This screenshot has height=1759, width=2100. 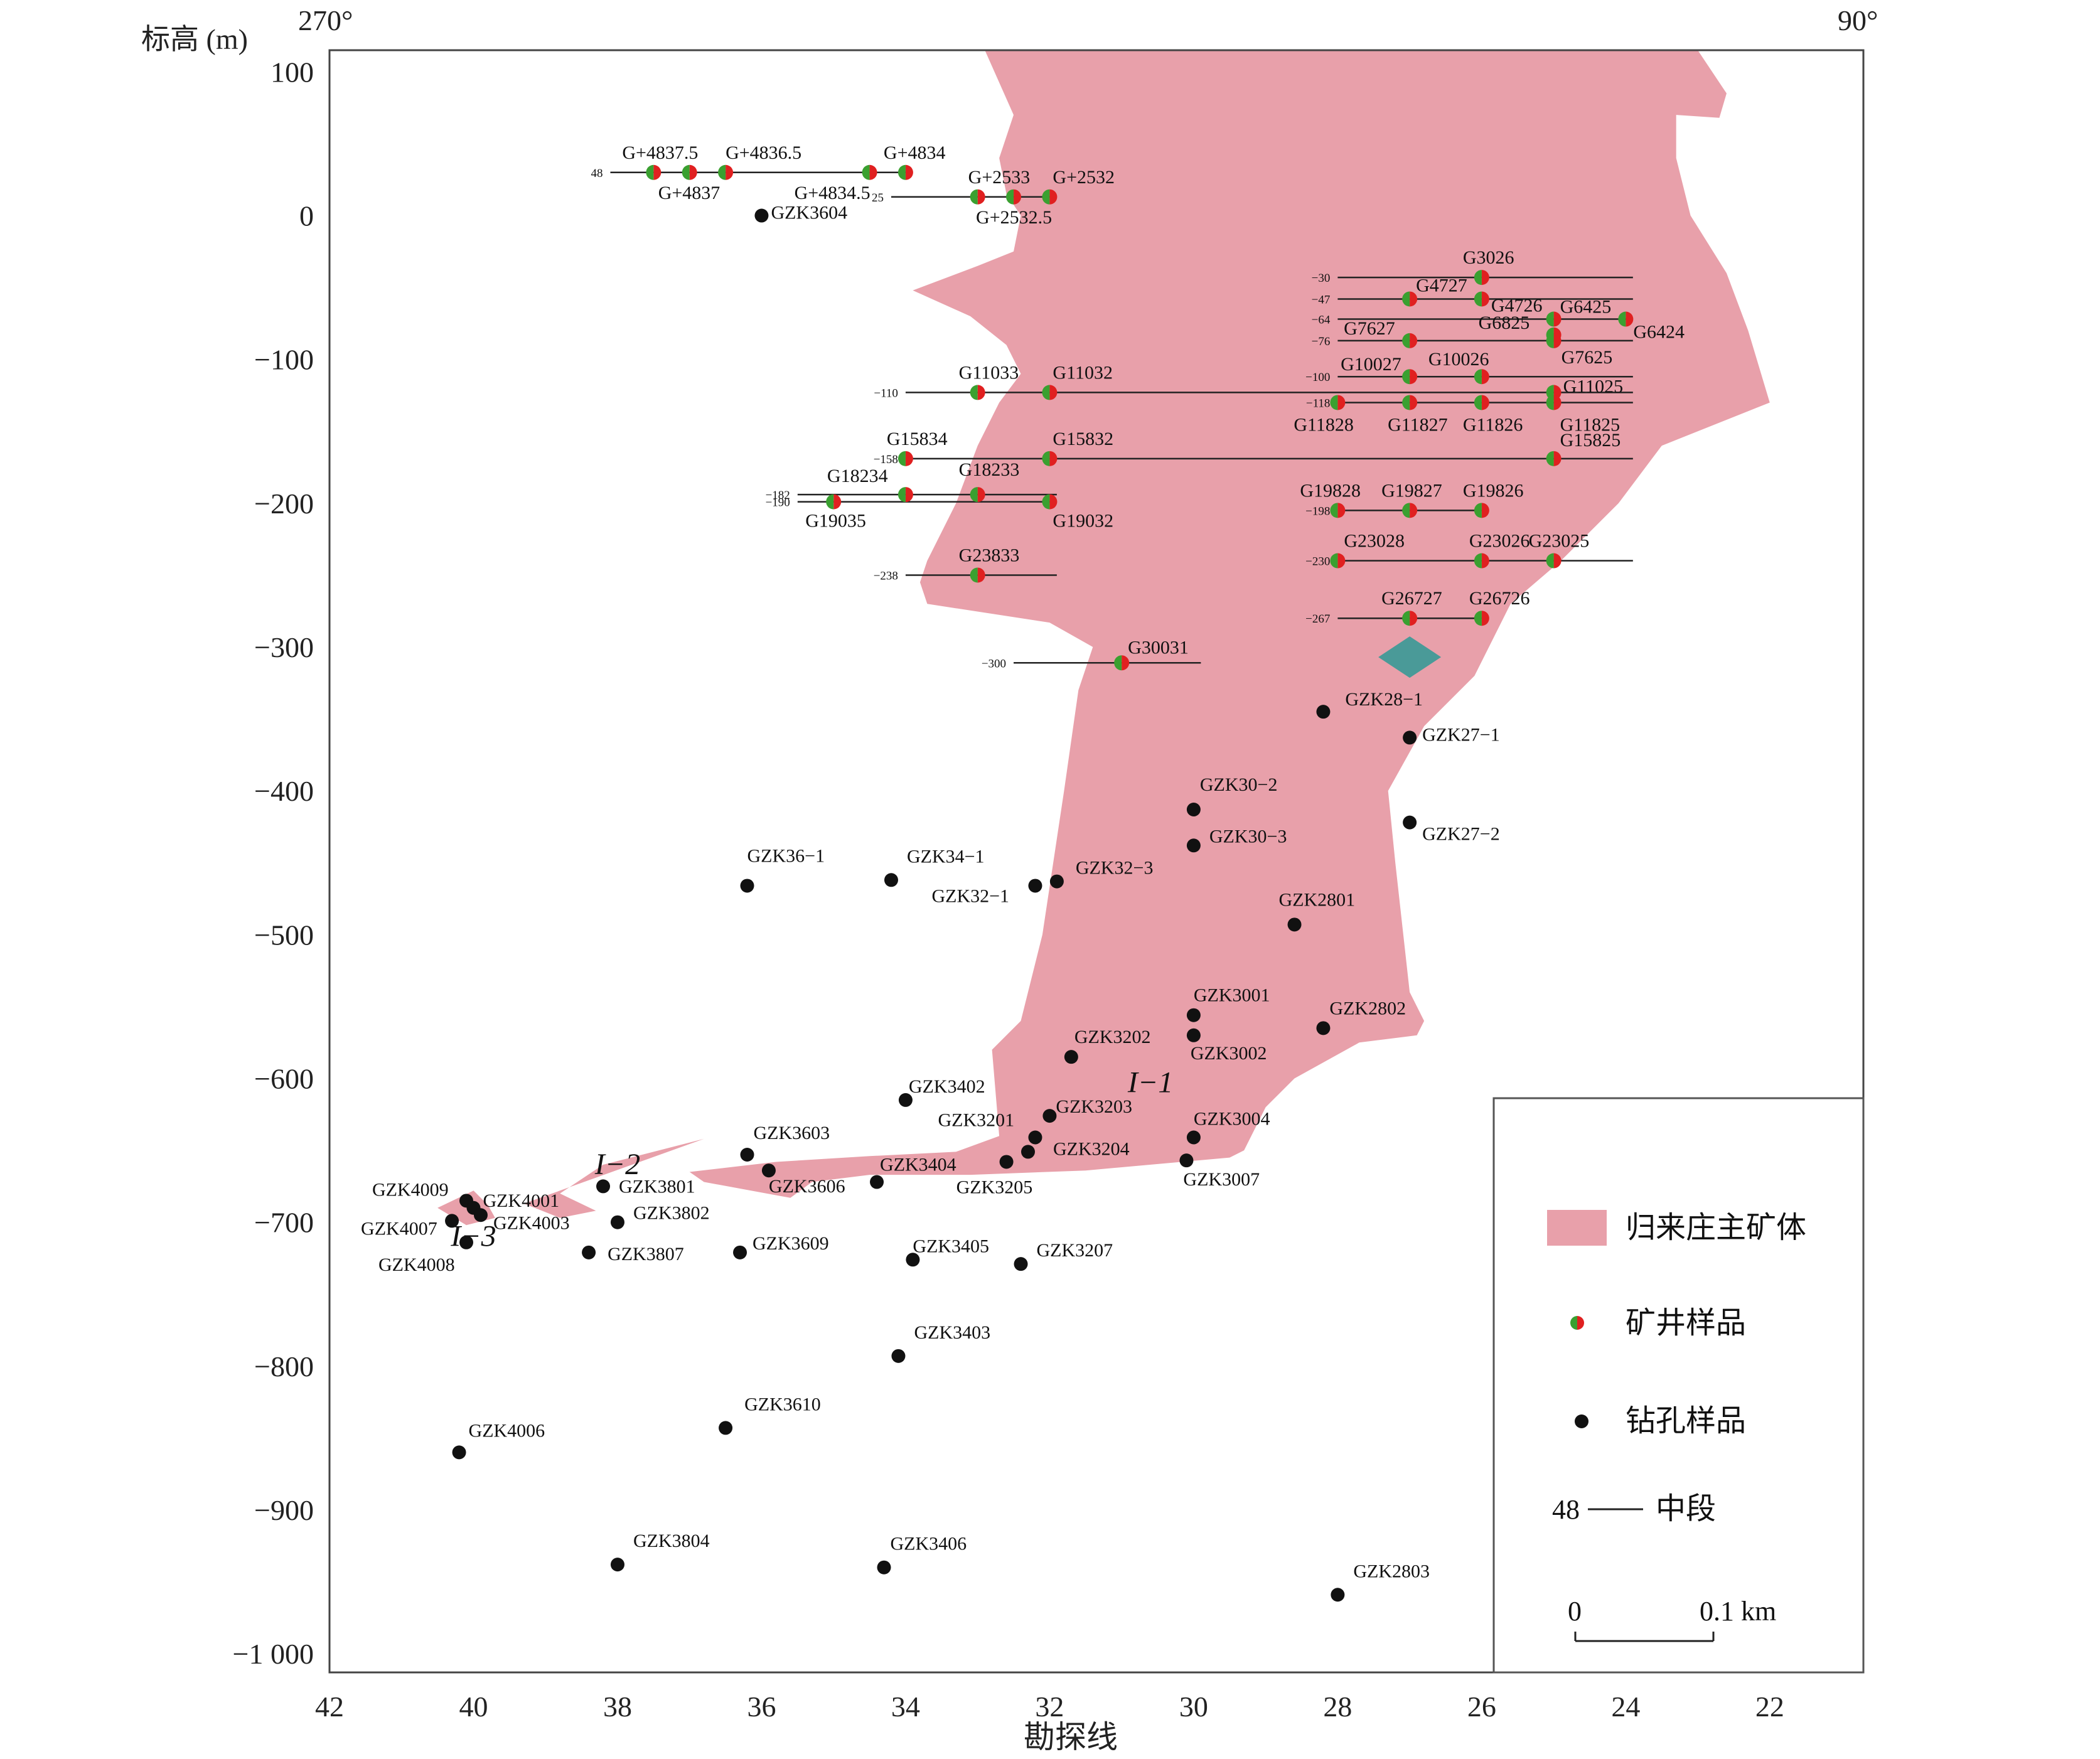 What do you see at coordinates (1581, 1421) in the screenshot?
I see `legend-drill-marker` at bounding box center [1581, 1421].